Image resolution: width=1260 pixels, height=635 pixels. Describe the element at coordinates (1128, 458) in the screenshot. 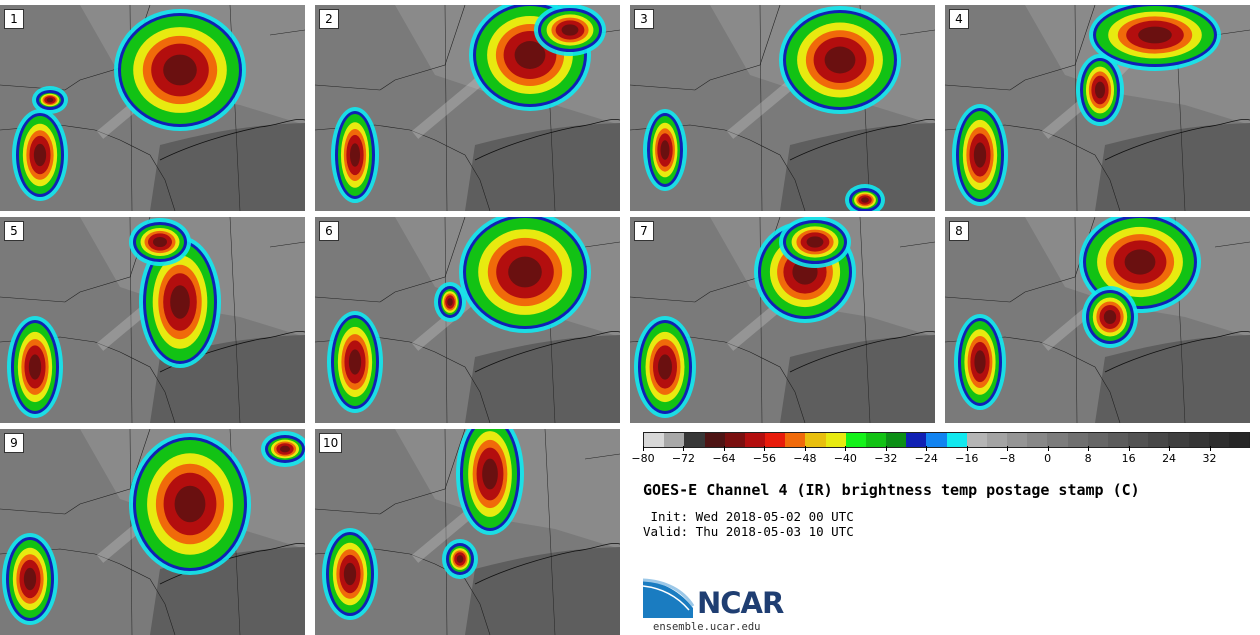

I see `colorbar-tick-label: 16` at that location.